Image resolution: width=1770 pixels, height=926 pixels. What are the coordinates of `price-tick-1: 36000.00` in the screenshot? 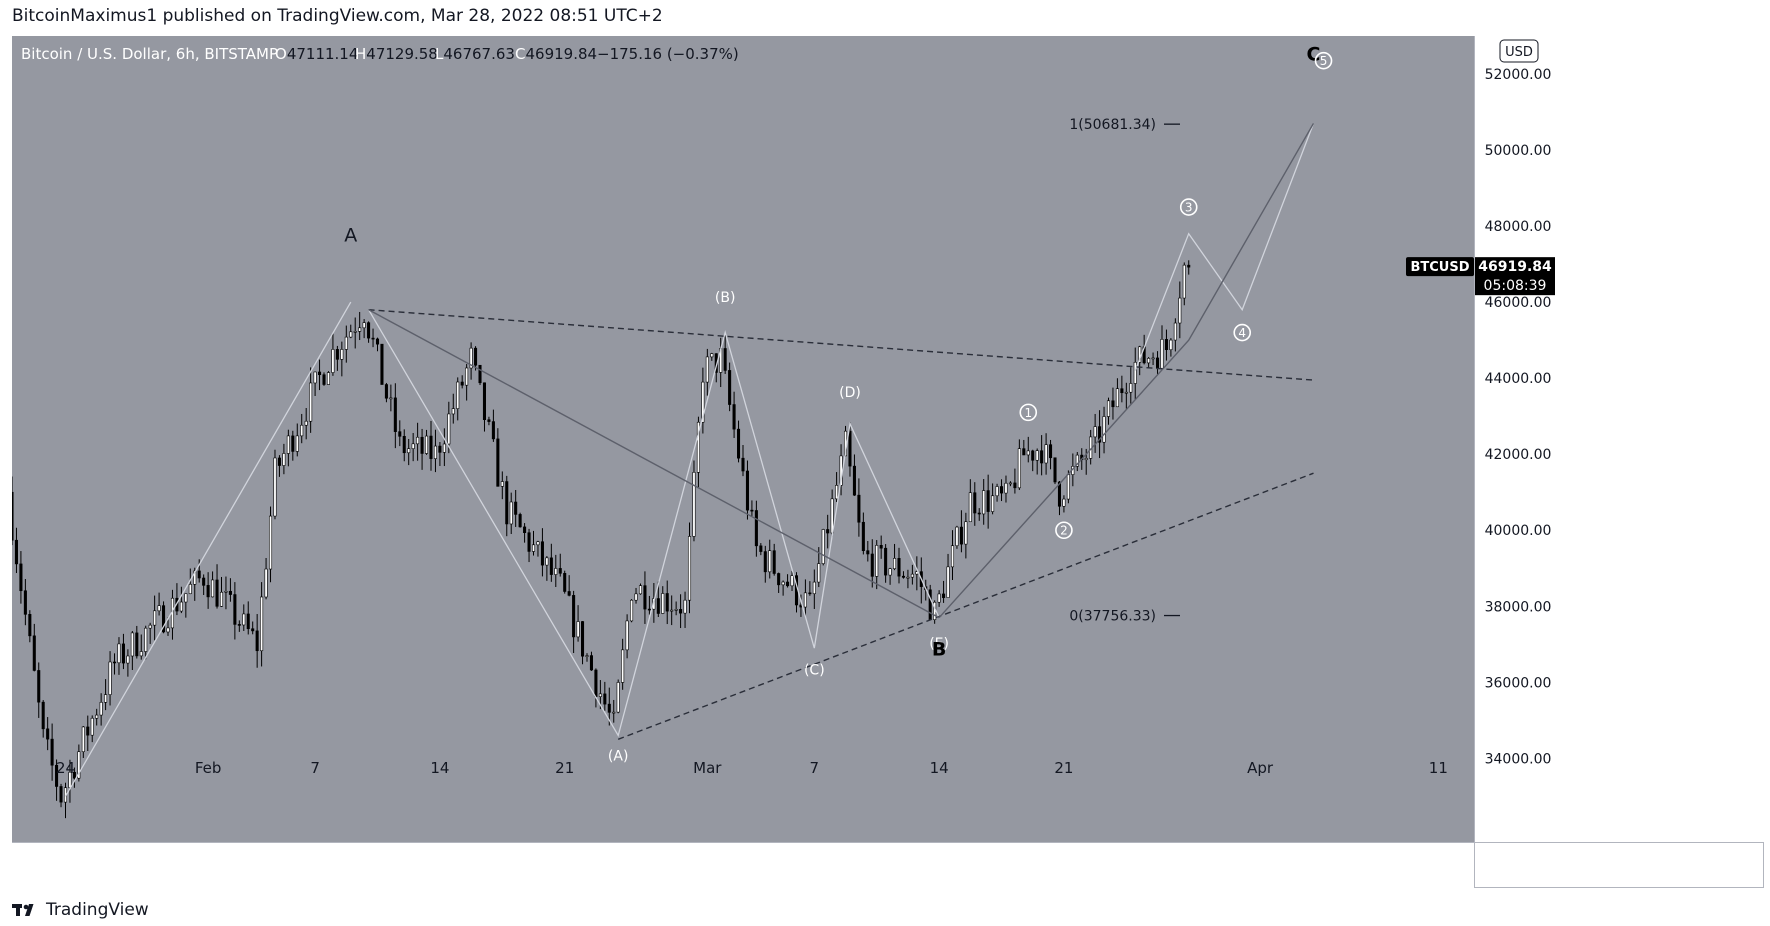 It's located at (1518, 683).